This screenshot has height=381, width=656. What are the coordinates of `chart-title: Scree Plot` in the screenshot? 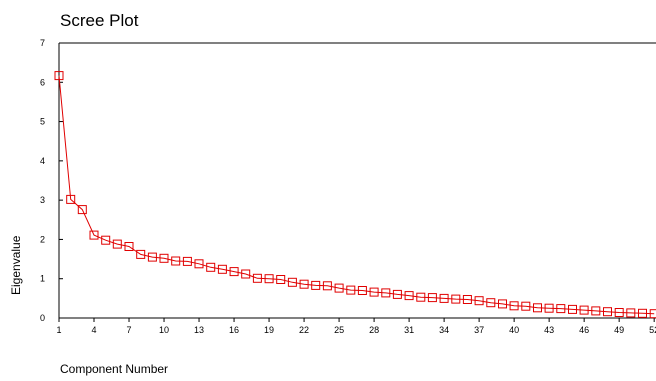 It's located at (99, 20).